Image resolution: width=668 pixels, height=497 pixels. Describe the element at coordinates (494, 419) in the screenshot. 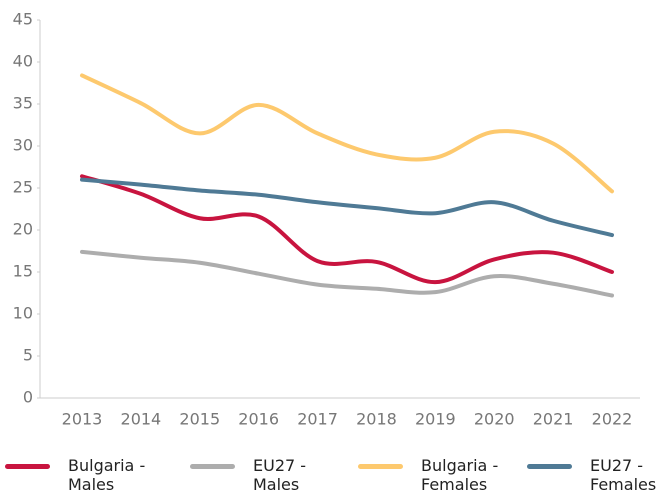

I see `x-tick-label: 2020` at that location.